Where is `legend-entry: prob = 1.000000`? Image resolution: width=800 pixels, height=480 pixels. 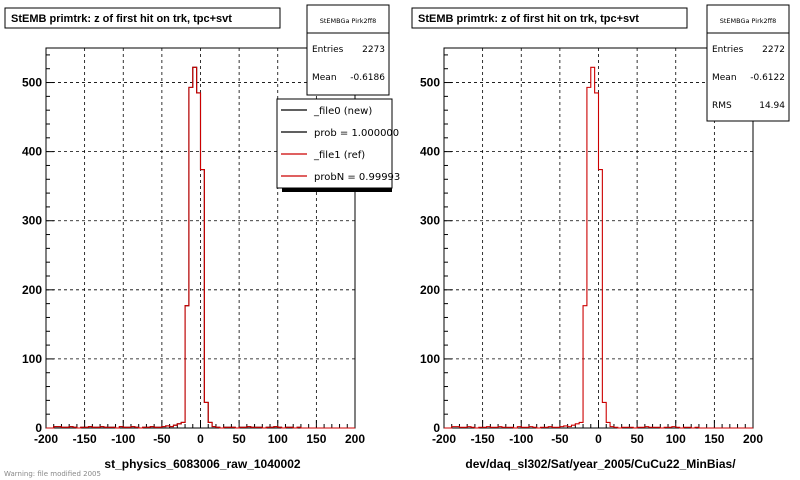 legend-entry: prob = 1.000000 is located at coordinates (356, 133).